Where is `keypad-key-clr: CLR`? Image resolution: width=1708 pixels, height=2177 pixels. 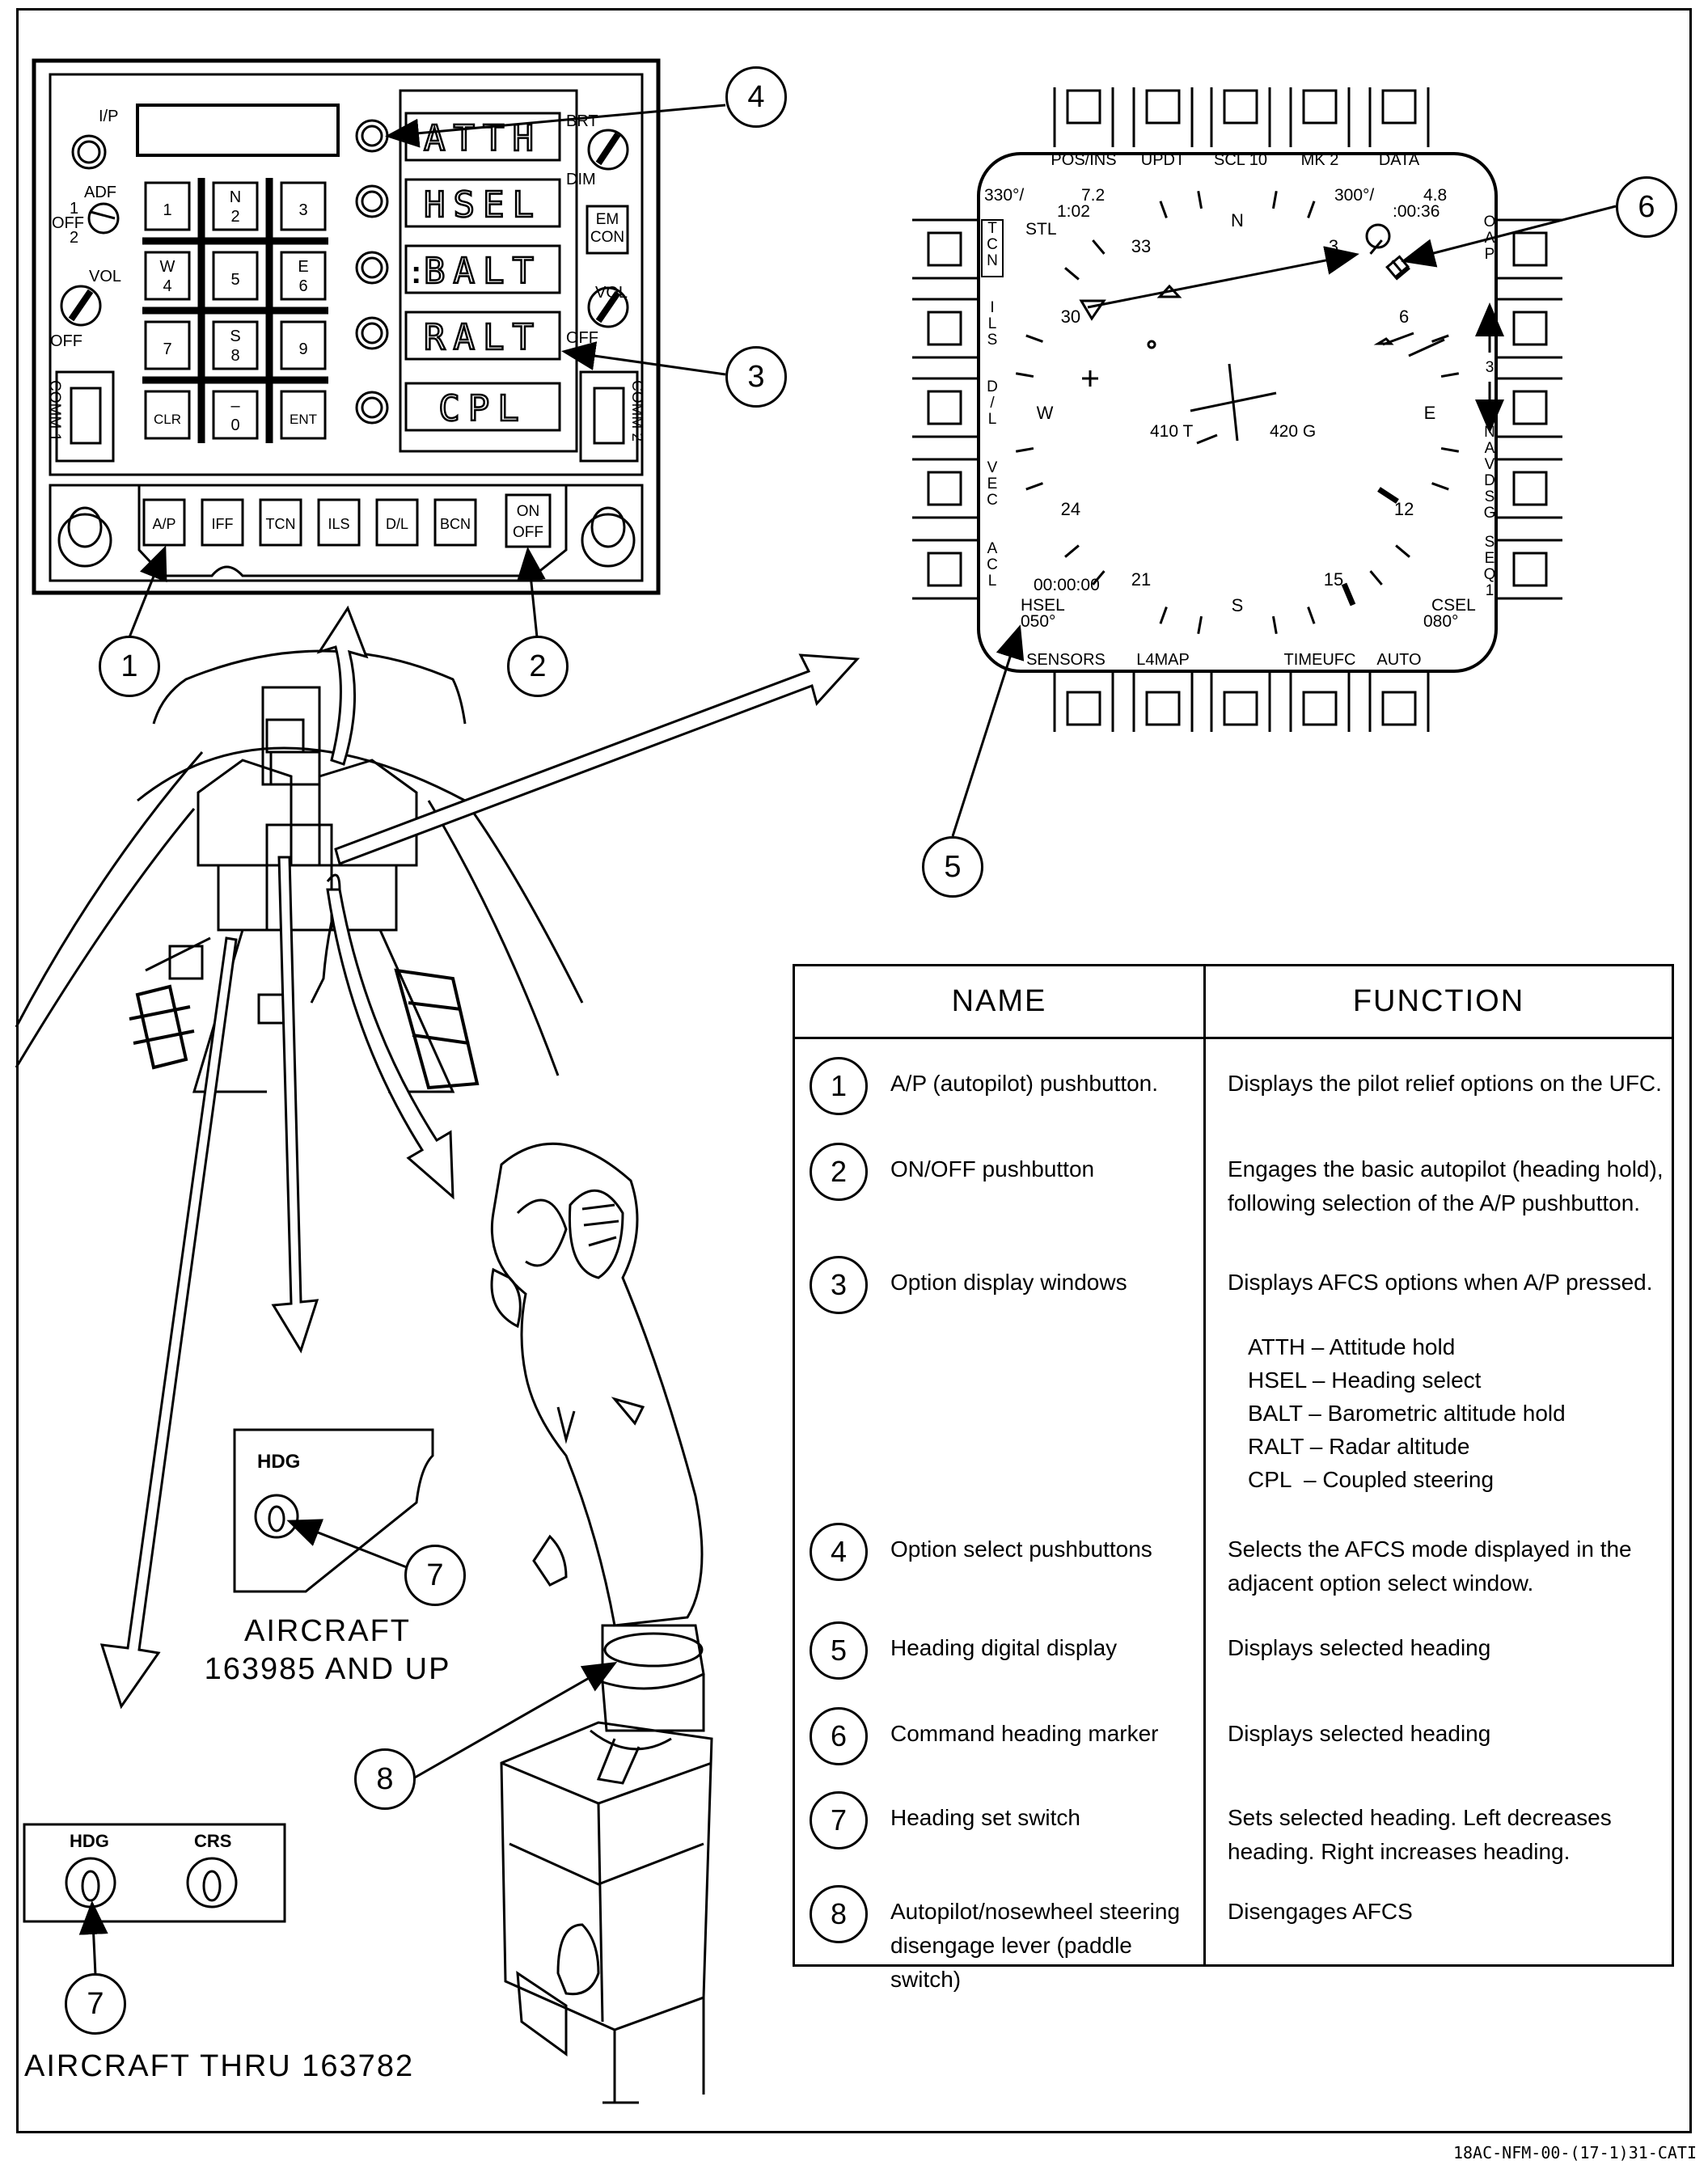 keypad-key-clr: CLR is located at coordinates (167, 419).